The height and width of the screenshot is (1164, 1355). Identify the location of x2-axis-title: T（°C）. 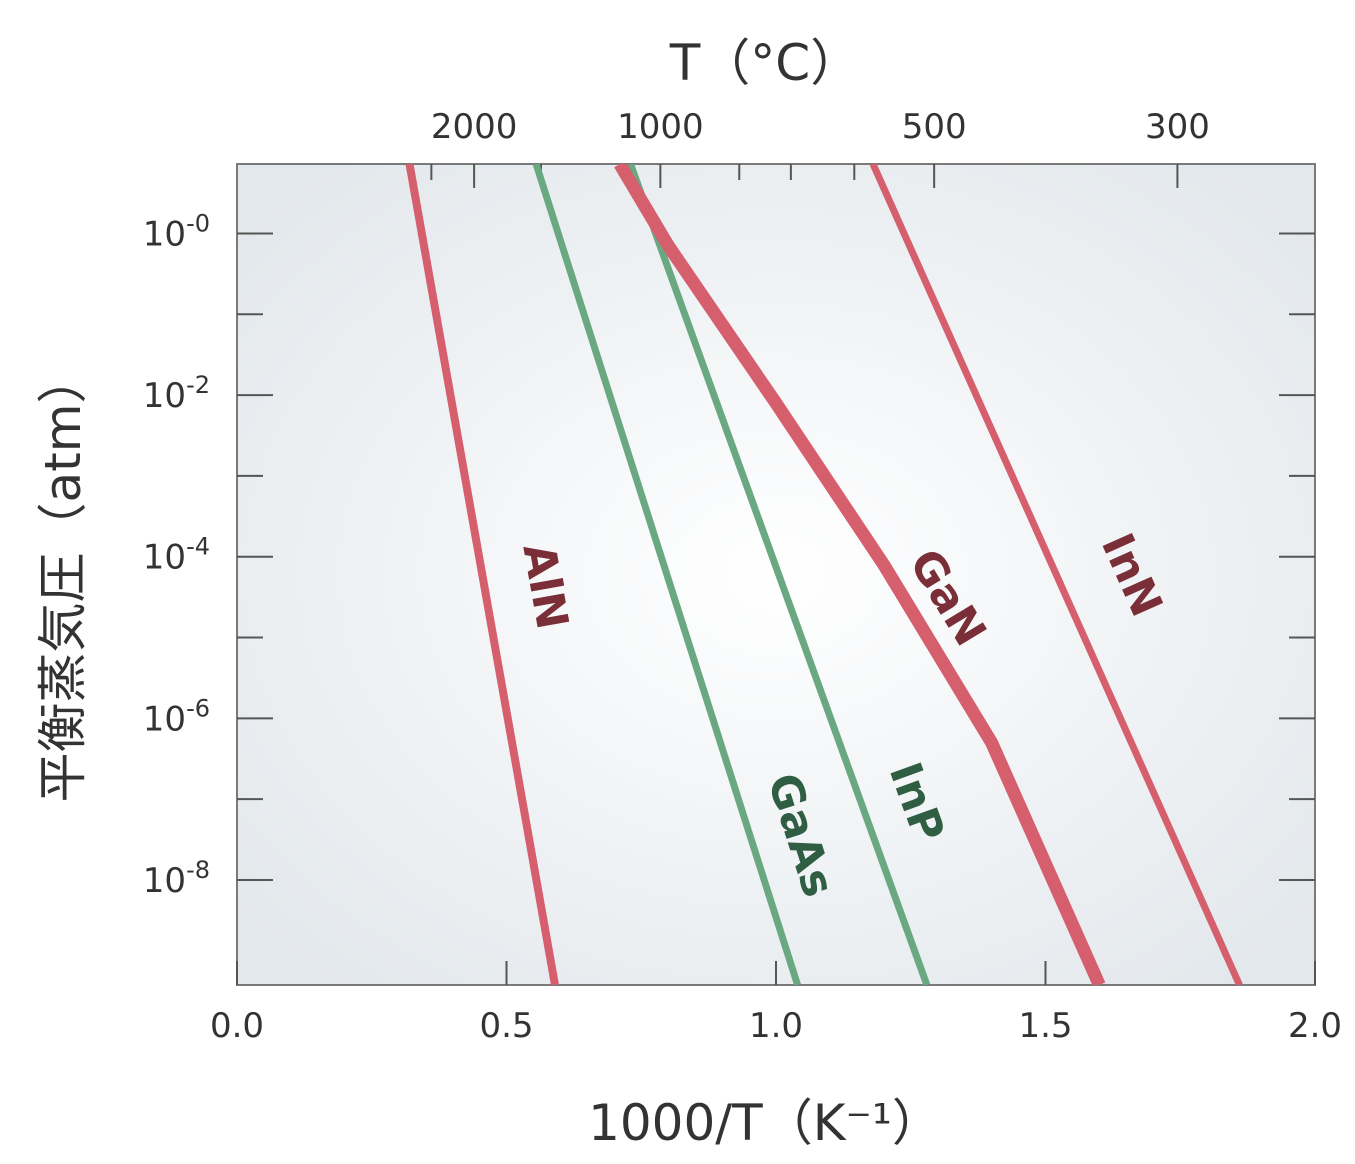
(764, 63).